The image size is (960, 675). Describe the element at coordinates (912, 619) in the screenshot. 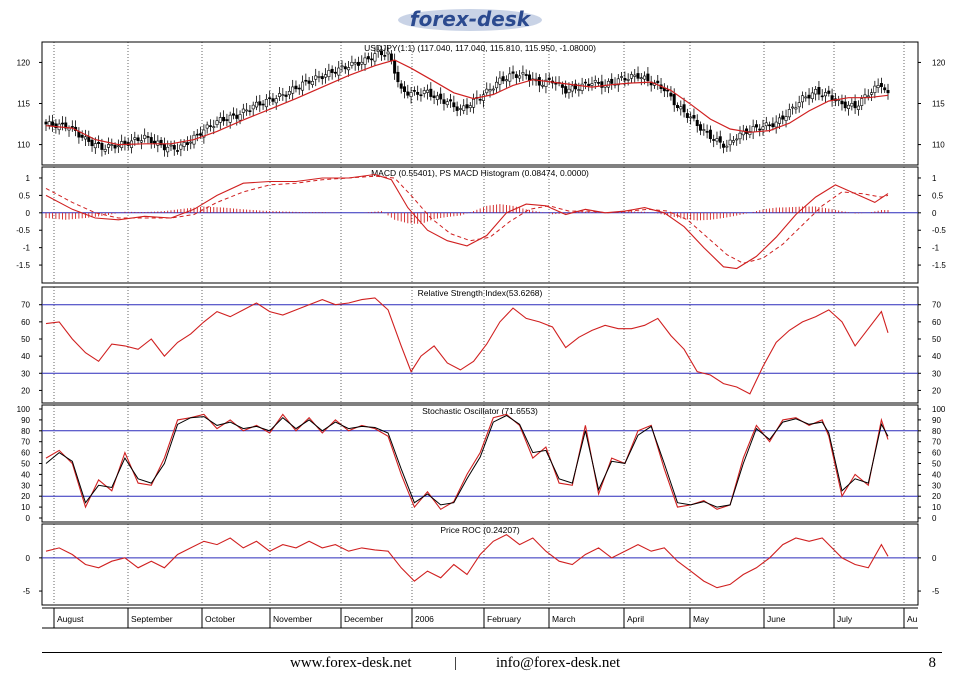

I see `month-label: Au` at that location.